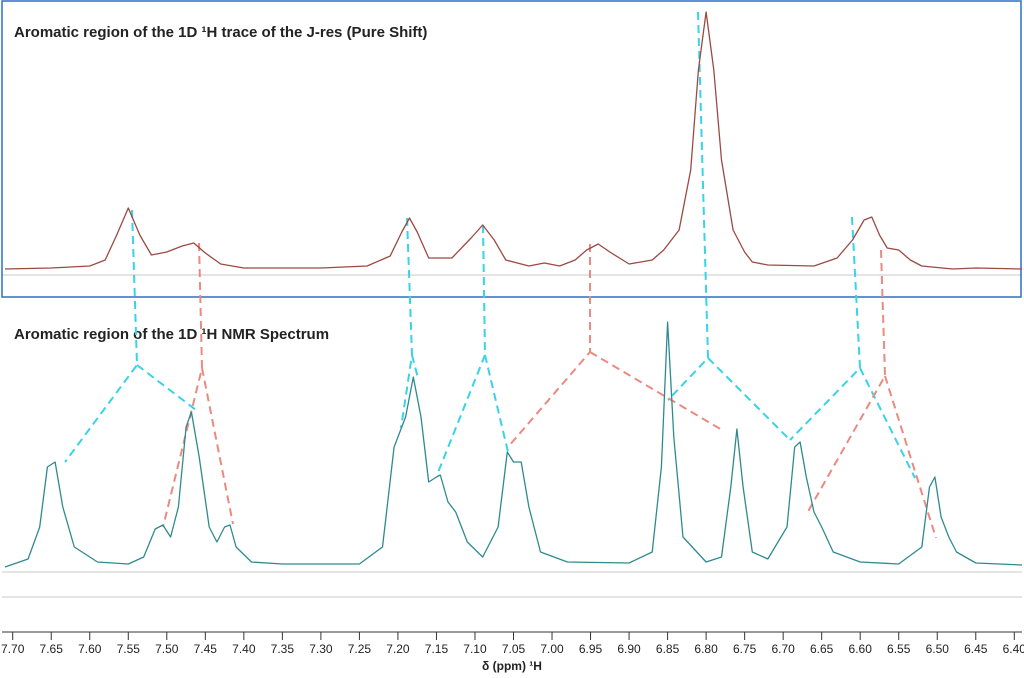 This screenshot has height=678, width=1024. Describe the element at coordinates (899, 649) in the screenshot. I see `x-tick-label: 6.55` at that location.